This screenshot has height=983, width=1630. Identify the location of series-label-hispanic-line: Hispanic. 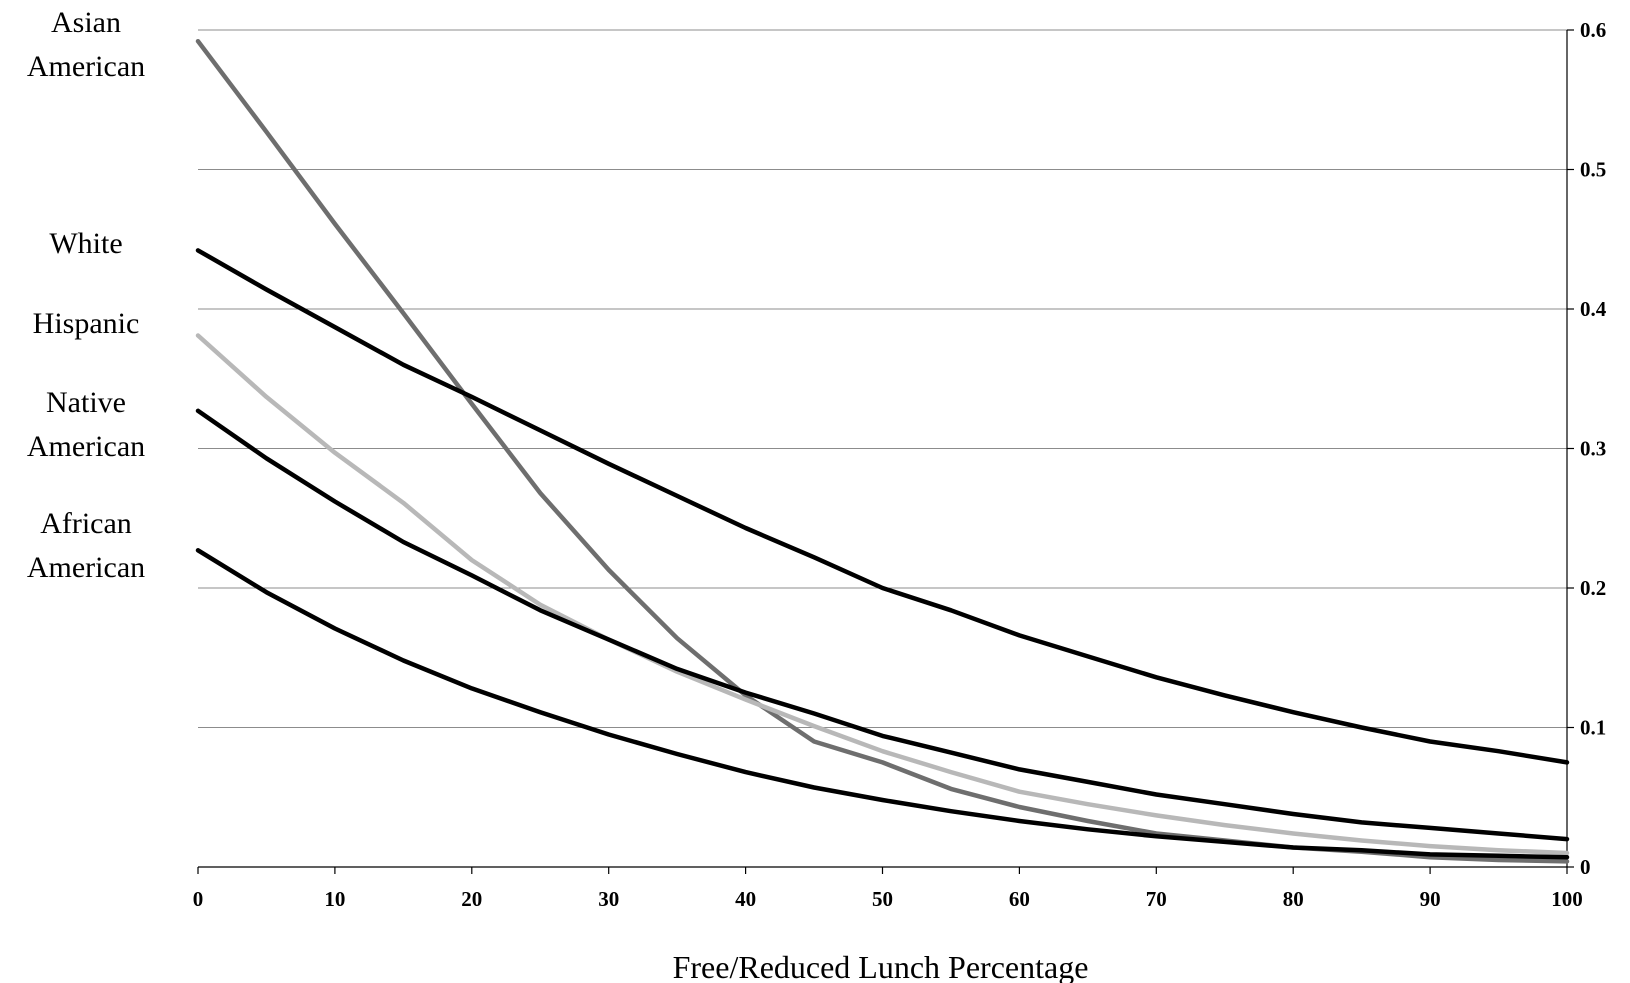
(86, 323).